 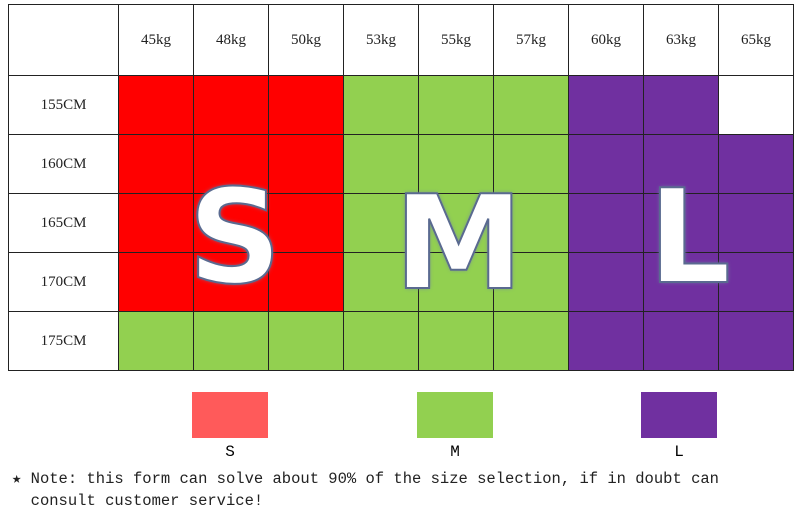 I want to click on size-s-overlay: S, so click(x=235, y=237).